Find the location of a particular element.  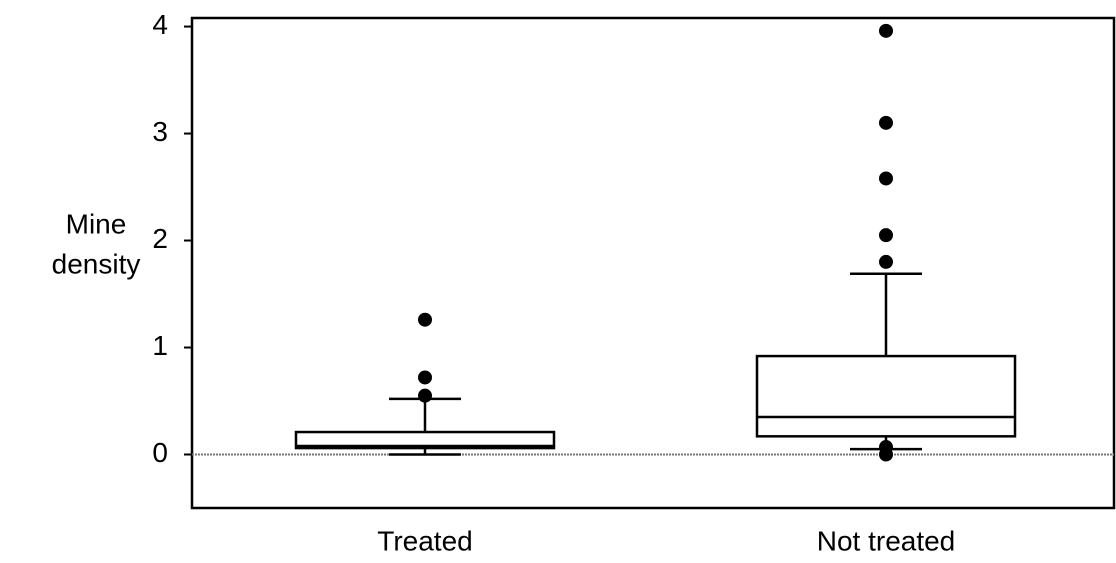

x-tick-label: Treated is located at coordinates (424, 540).